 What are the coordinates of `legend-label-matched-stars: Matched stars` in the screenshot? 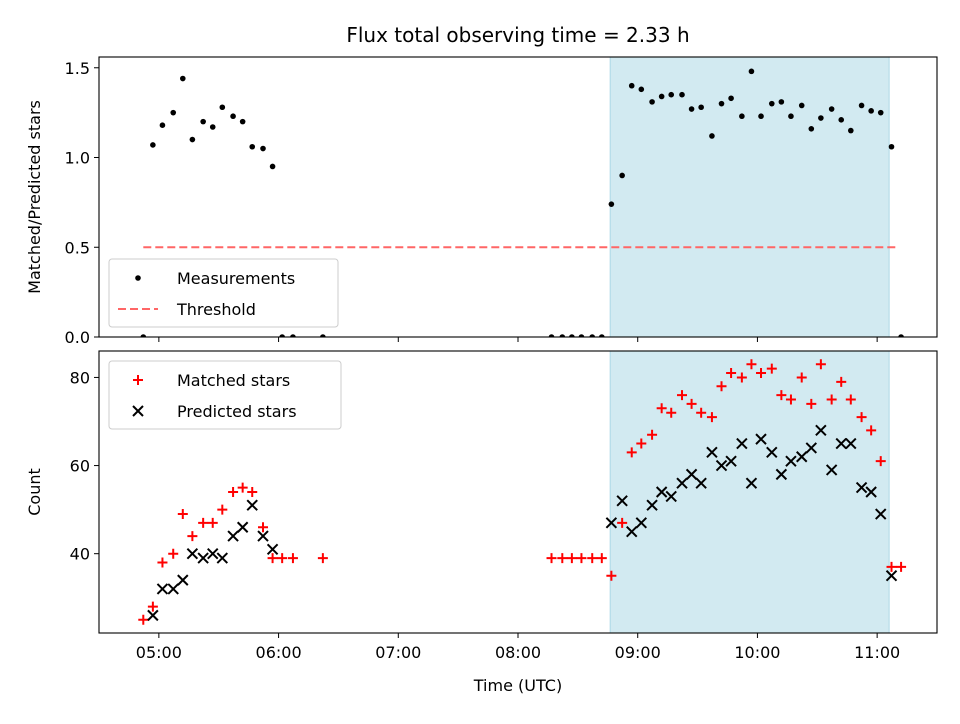 It's located at (233, 380).